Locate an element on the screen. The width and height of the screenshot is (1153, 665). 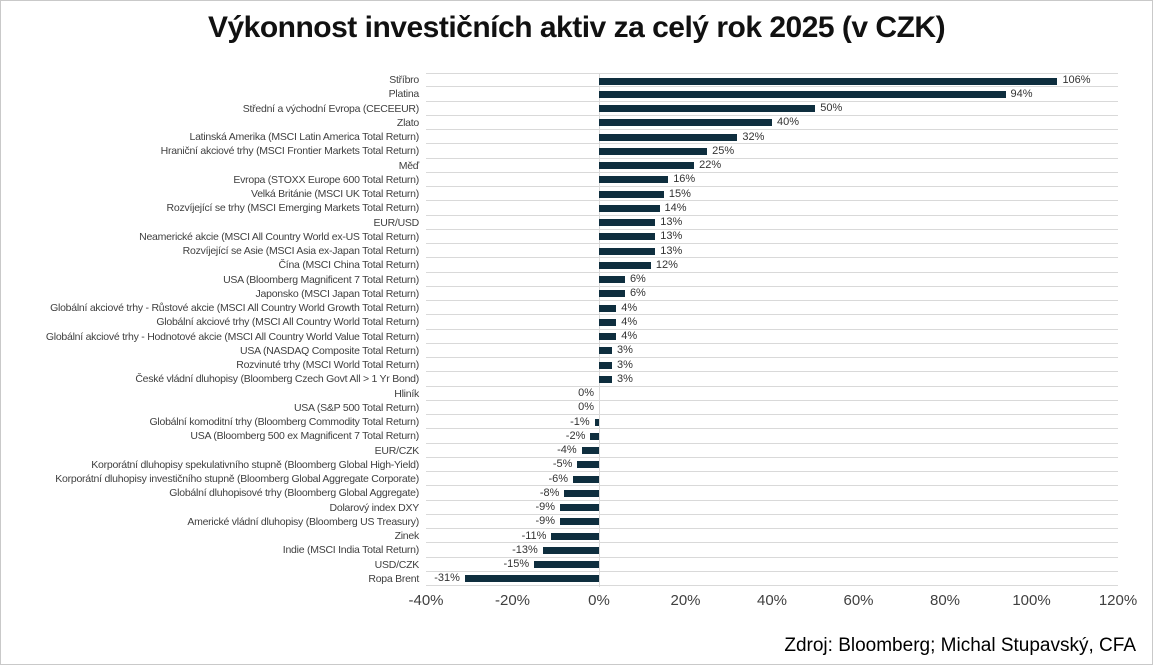
x-axis-tick-label: 120% is located at coordinates (1118, 600).